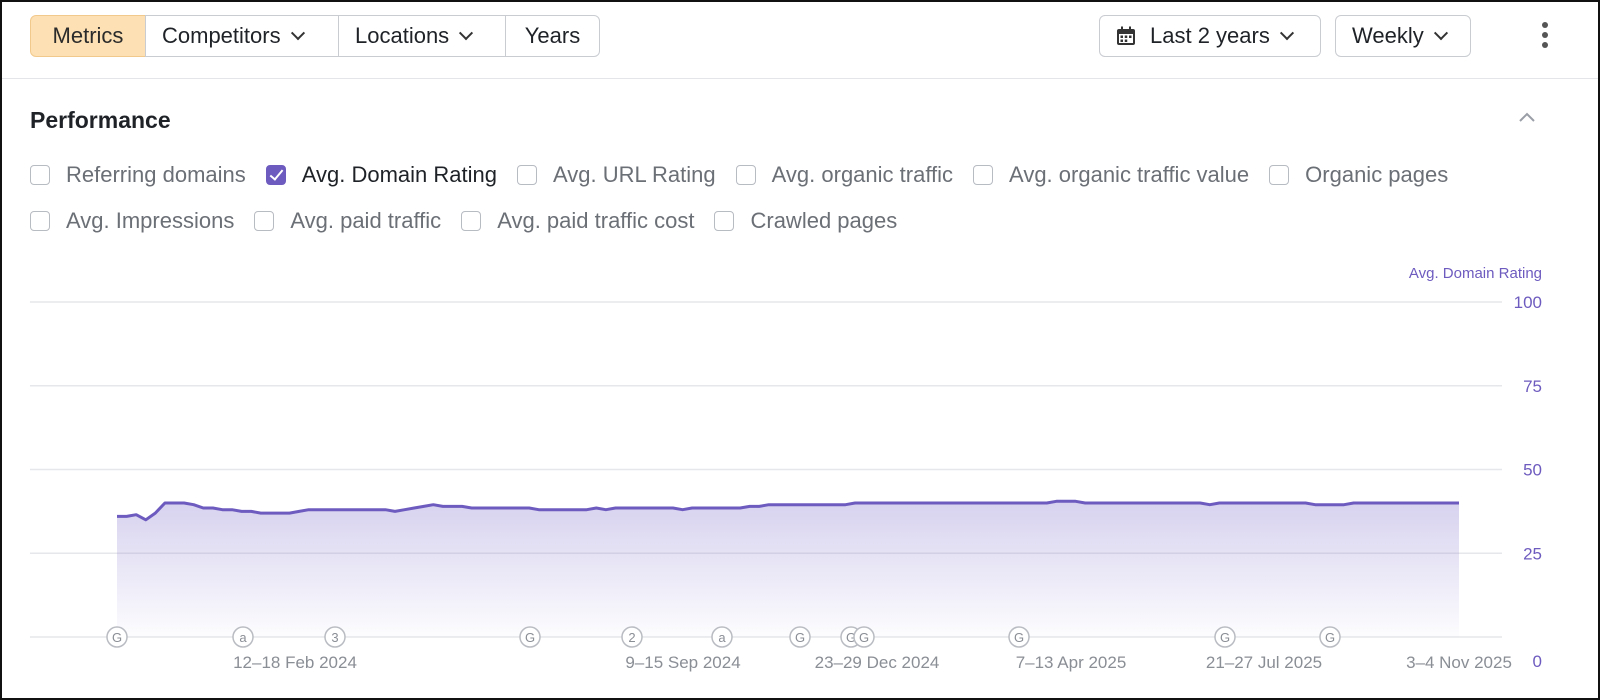  I want to click on svg-text: 2, so click(631, 637).